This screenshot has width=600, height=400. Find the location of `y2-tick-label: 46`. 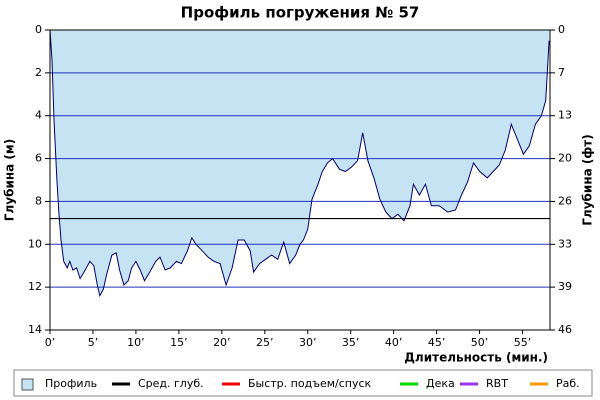

y2-tick-label: 46 is located at coordinates (565, 329).